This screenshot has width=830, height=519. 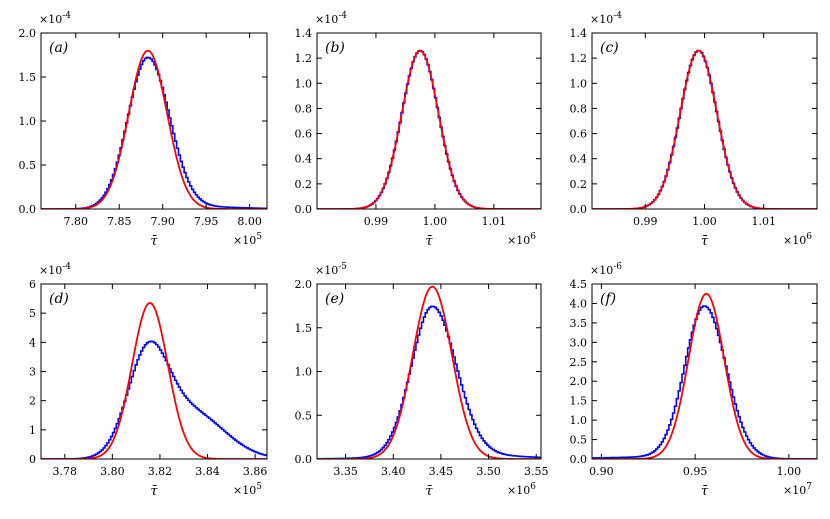 What do you see at coordinates (32, 430) in the screenshot?
I see `y-tick-label: 1` at bounding box center [32, 430].